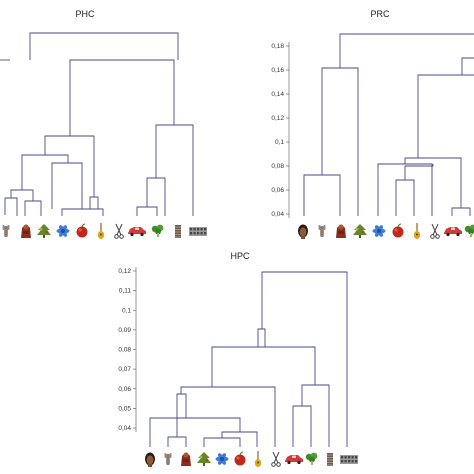 The width and height of the screenshot is (474, 474). Describe the element at coordinates (124, 330) in the screenshot. I see `y-axis-tick-label: 0,09` at that location.